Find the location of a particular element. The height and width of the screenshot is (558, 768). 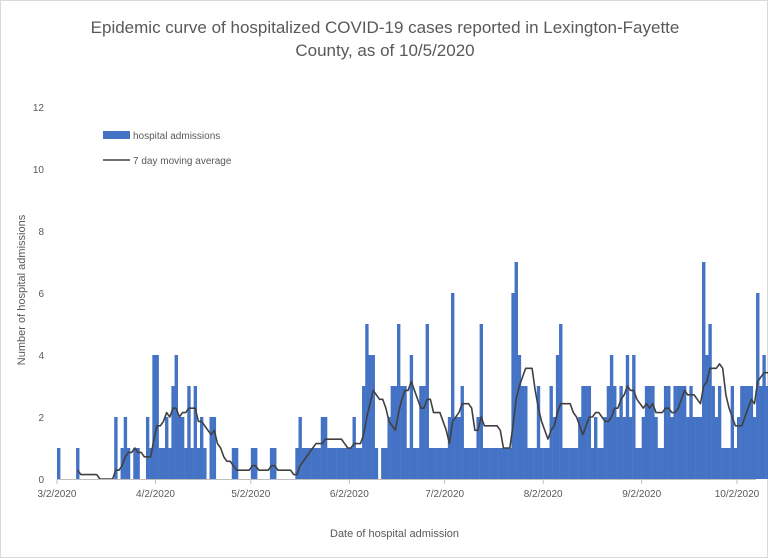

x-tick-label: 6/2/2020 is located at coordinates (349, 494).